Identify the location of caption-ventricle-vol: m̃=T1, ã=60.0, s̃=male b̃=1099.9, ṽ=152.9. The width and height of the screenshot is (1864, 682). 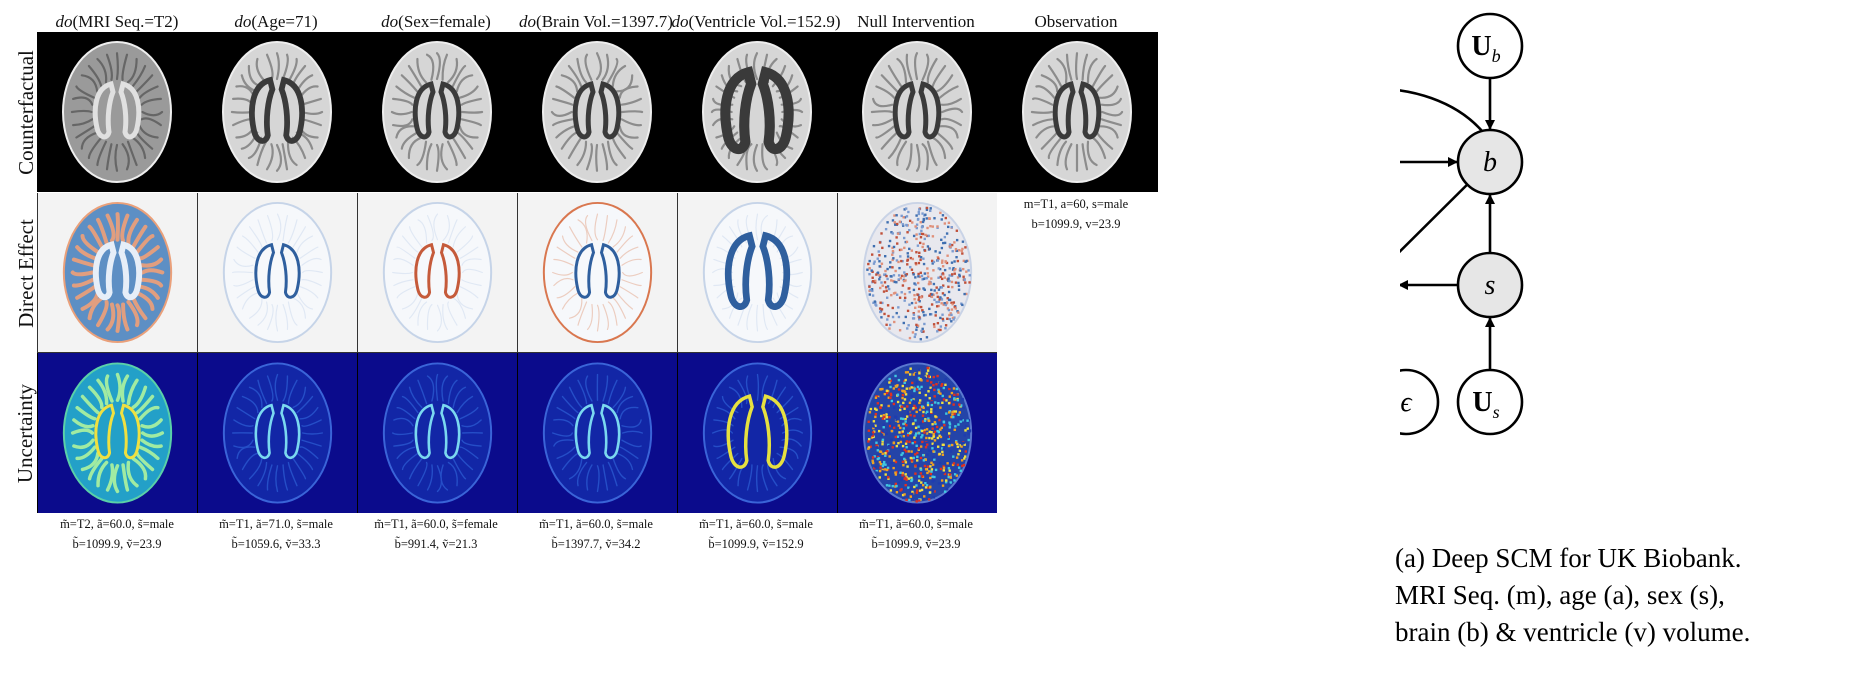
(756, 534).